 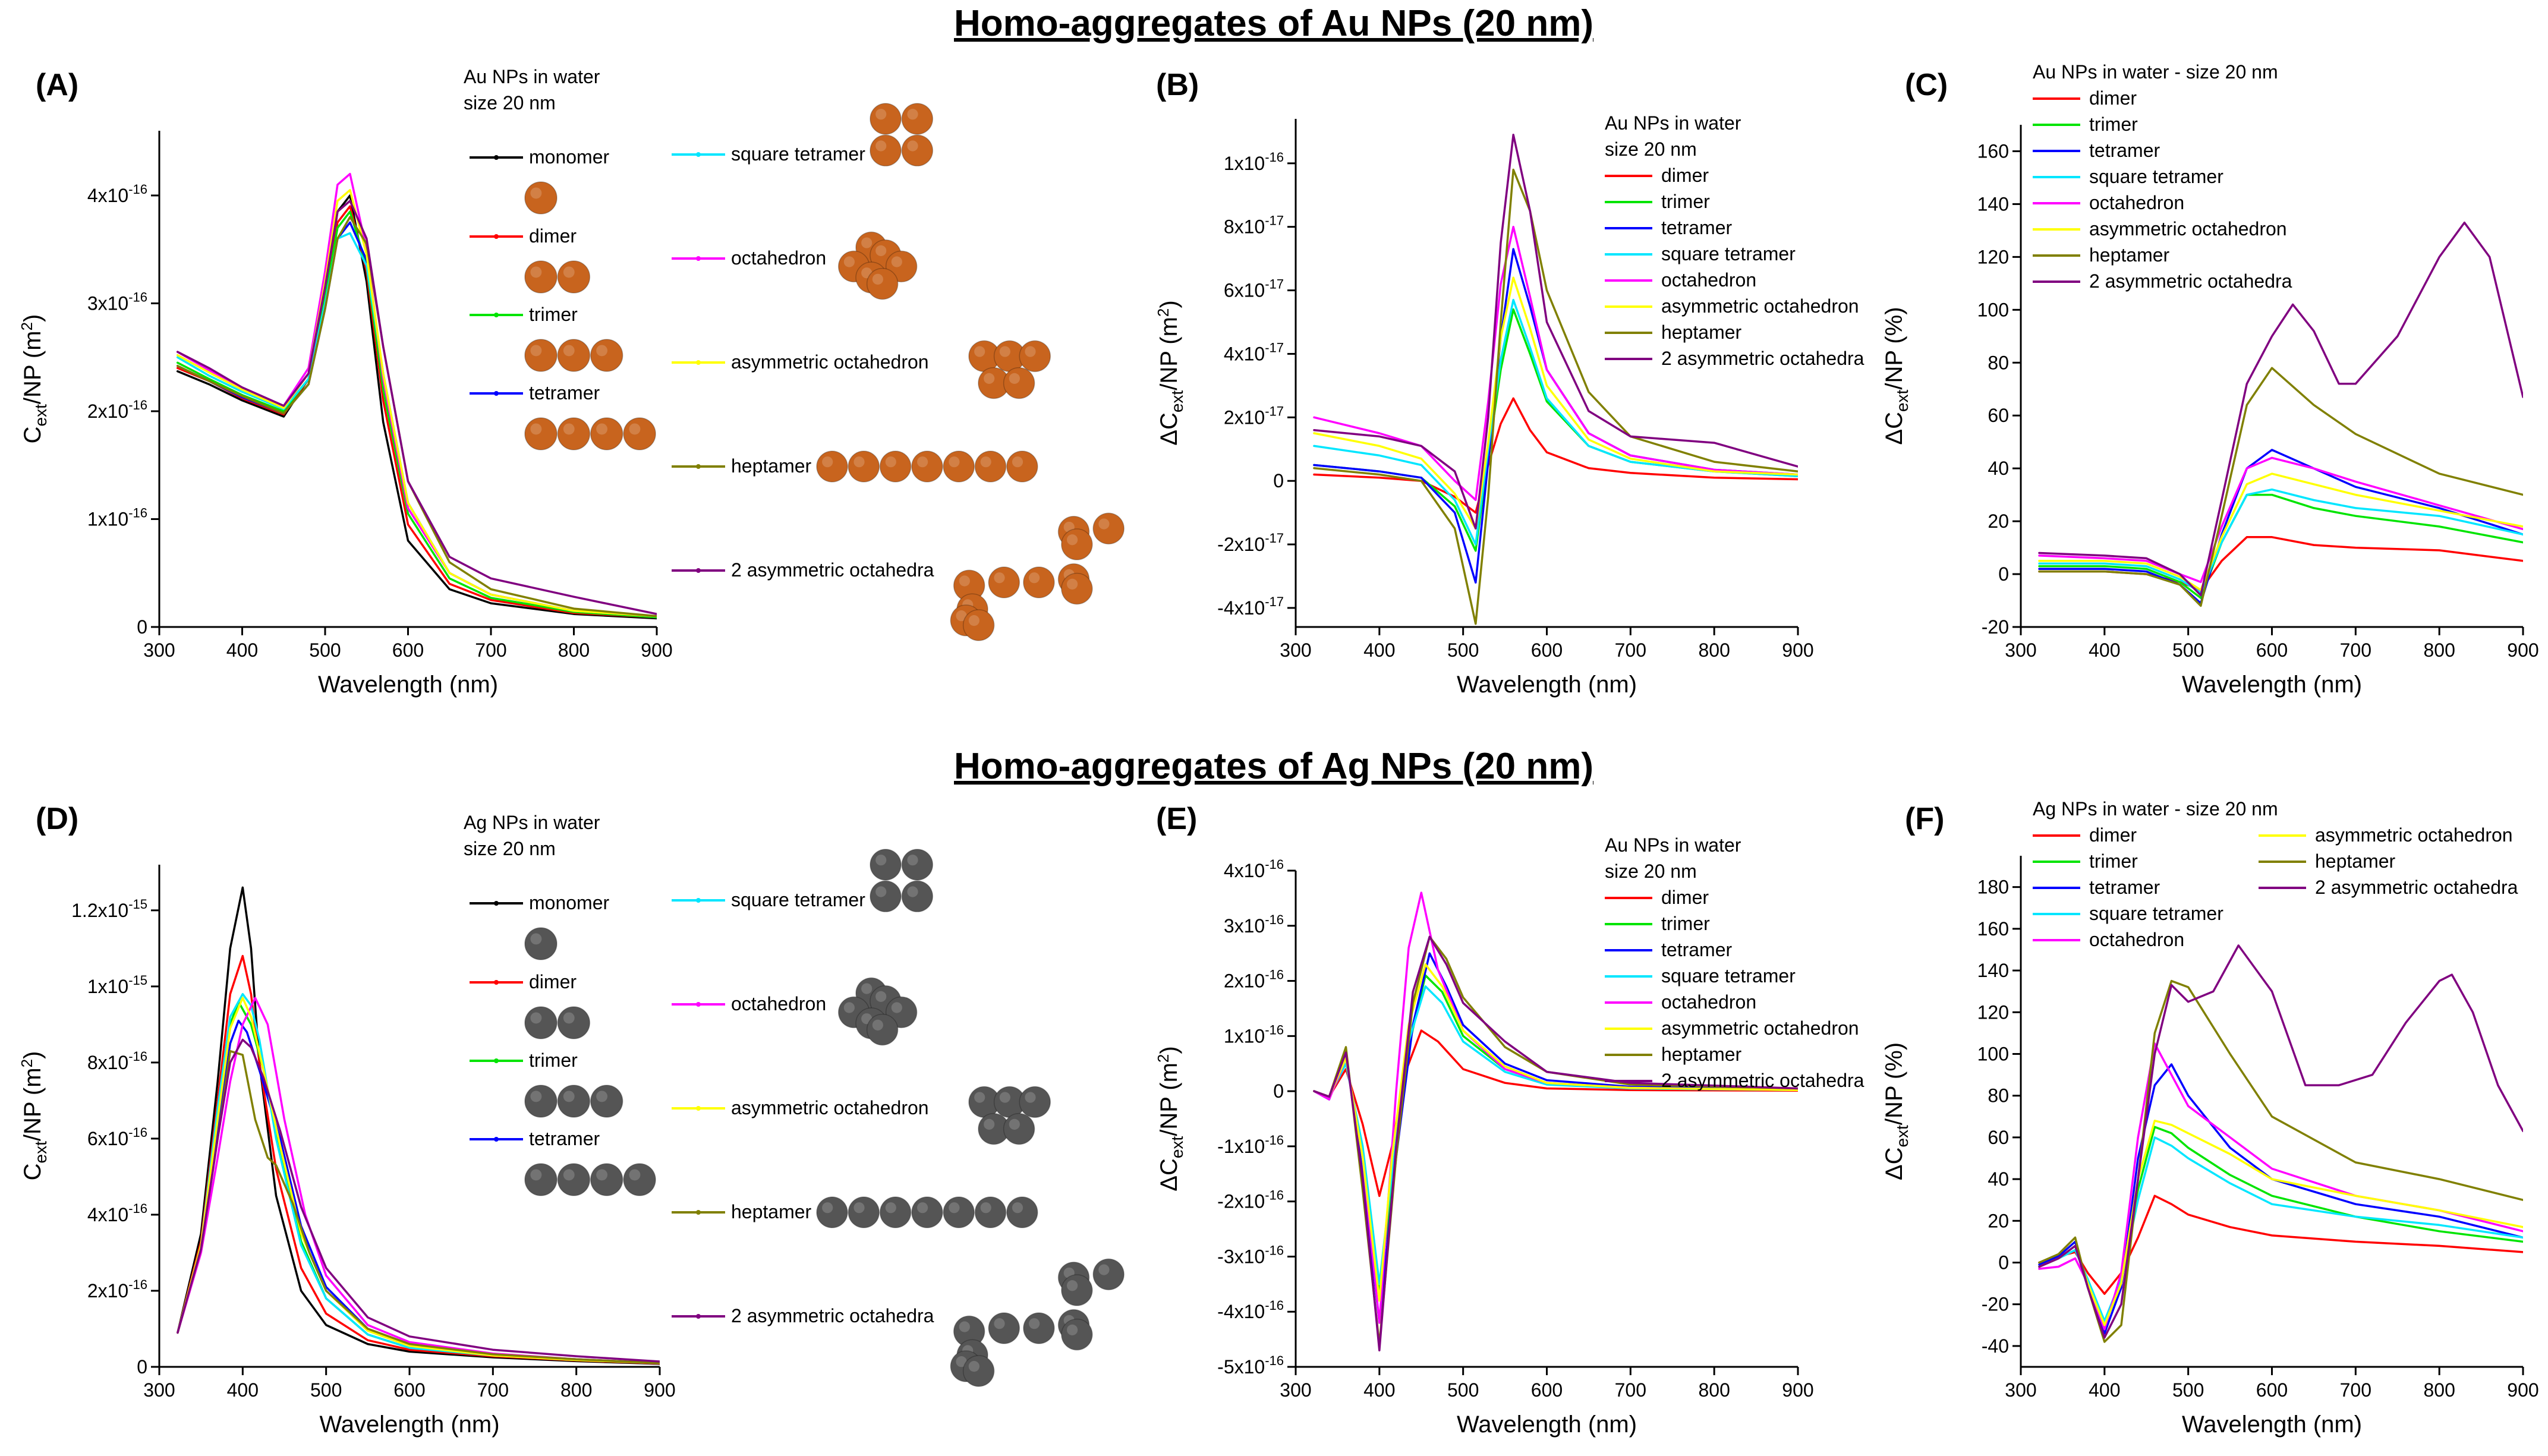 I want to click on y-tick-label: 2x10⁻¹⁷, so click(x=1254, y=416).